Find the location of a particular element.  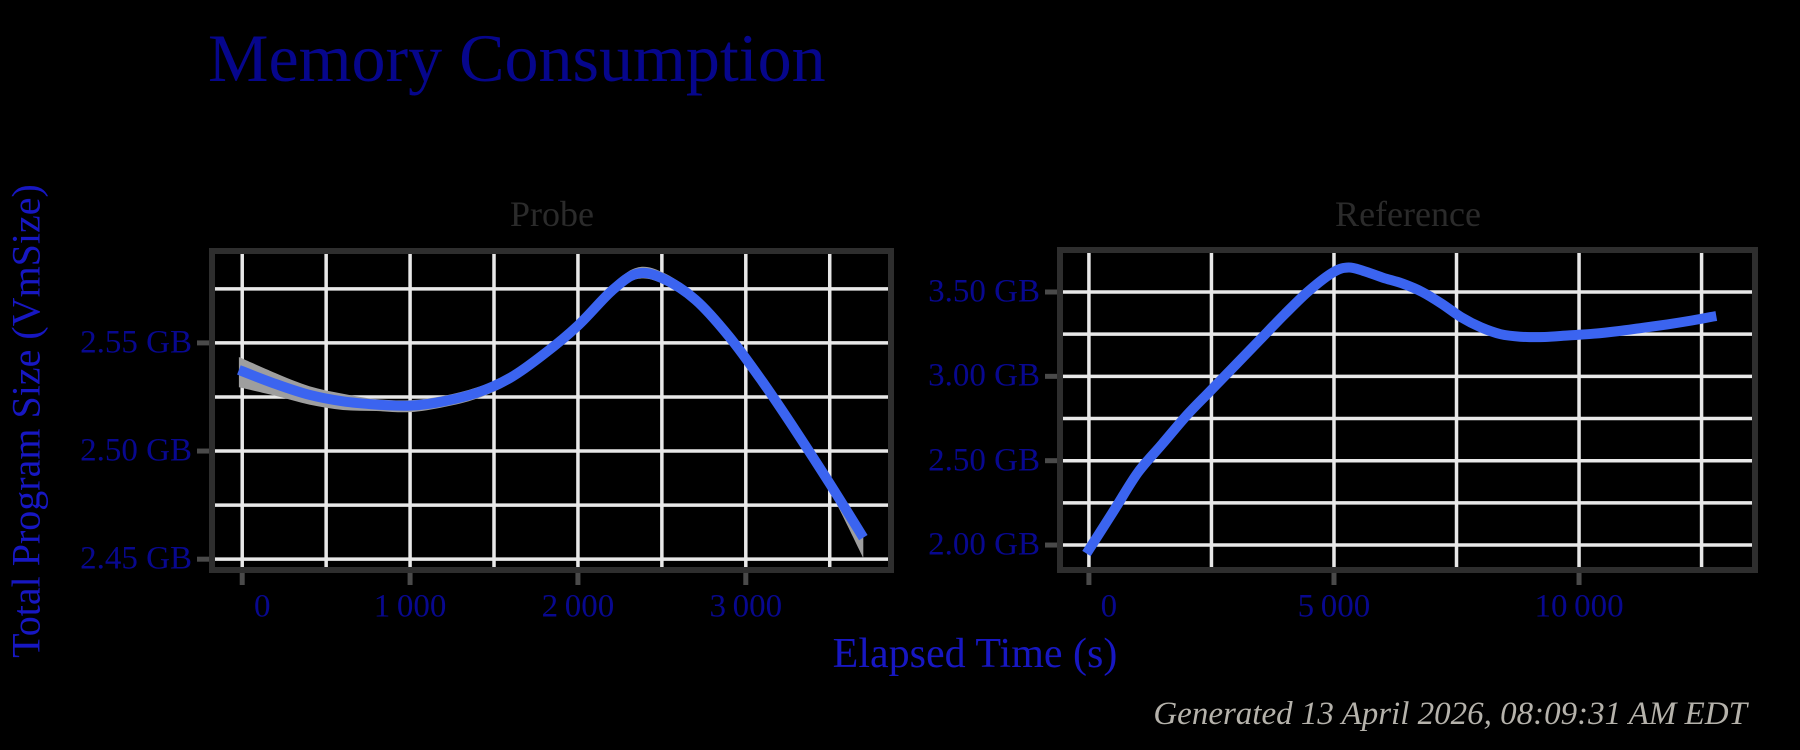

x-tick-label: 3 000 is located at coordinates (746, 606).